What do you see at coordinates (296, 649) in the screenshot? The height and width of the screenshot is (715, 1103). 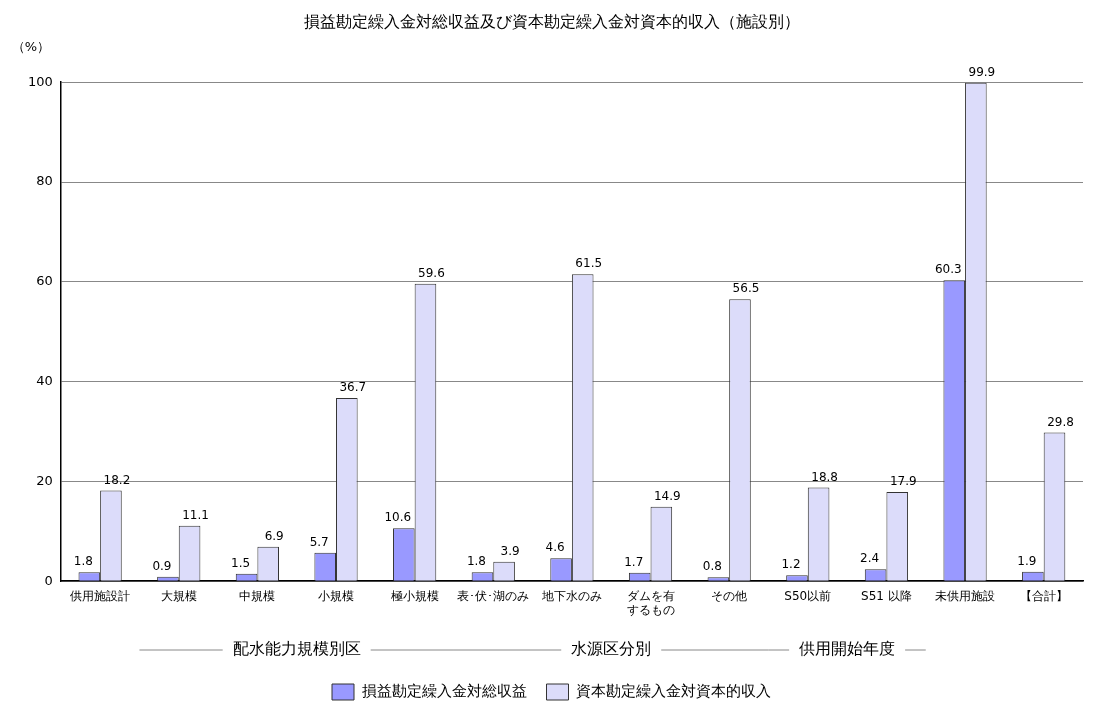 I see `text: 配水能力規模別区` at bounding box center [296, 649].